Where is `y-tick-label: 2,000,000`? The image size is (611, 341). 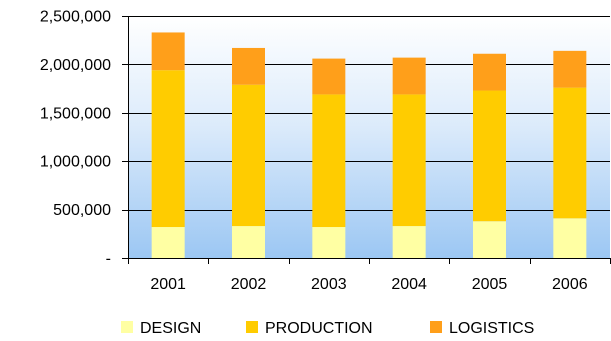
y-tick-label: 2,000,000 is located at coordinates (75, 65).